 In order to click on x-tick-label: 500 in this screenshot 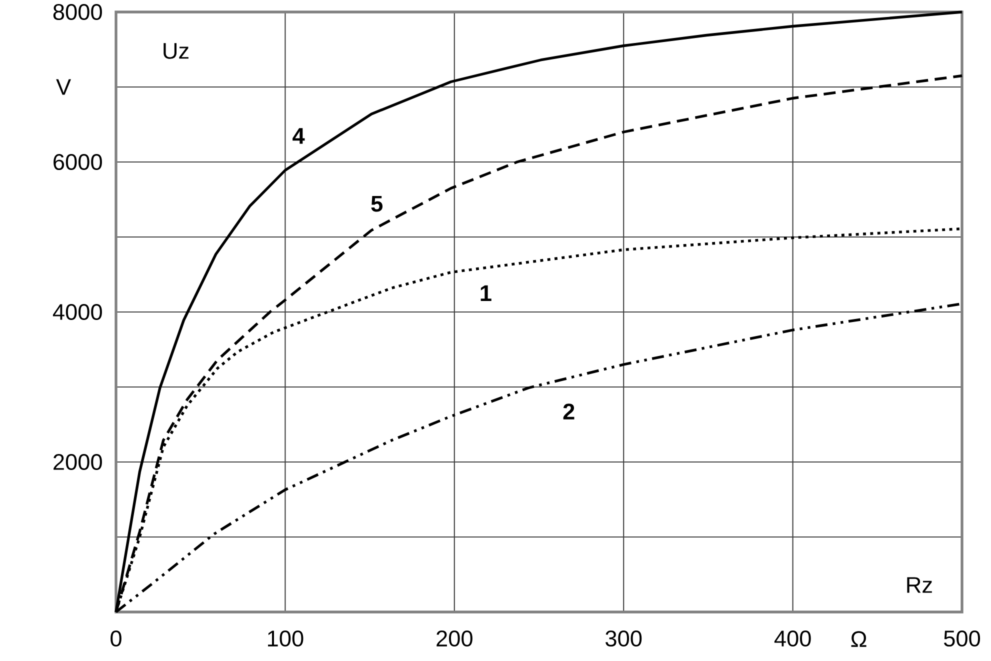, I will do `click(962, 638)`.